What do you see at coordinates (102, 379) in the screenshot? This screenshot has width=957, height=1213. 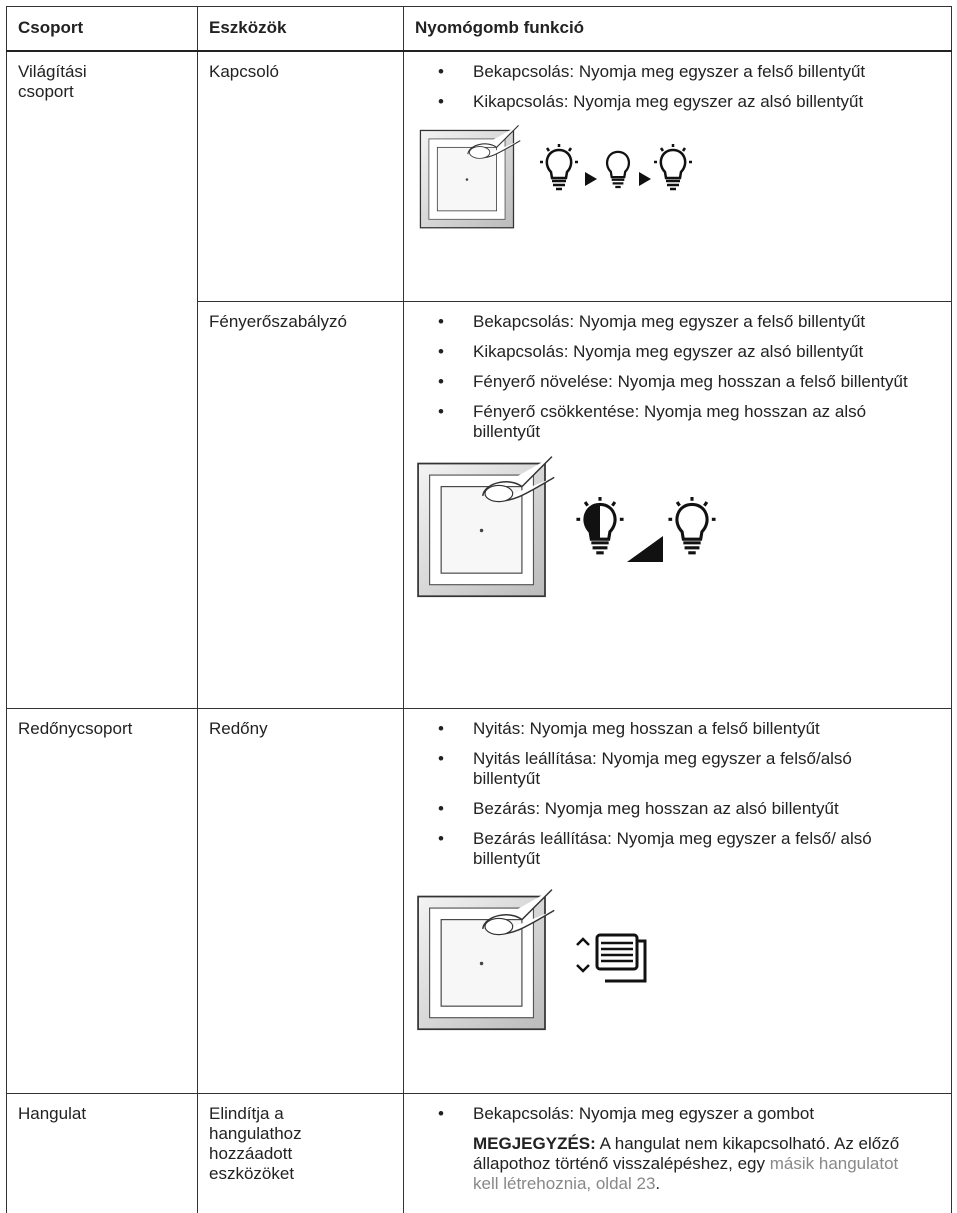 I see `group-cell: Világítási csoport` at bounding box center [102, 379].